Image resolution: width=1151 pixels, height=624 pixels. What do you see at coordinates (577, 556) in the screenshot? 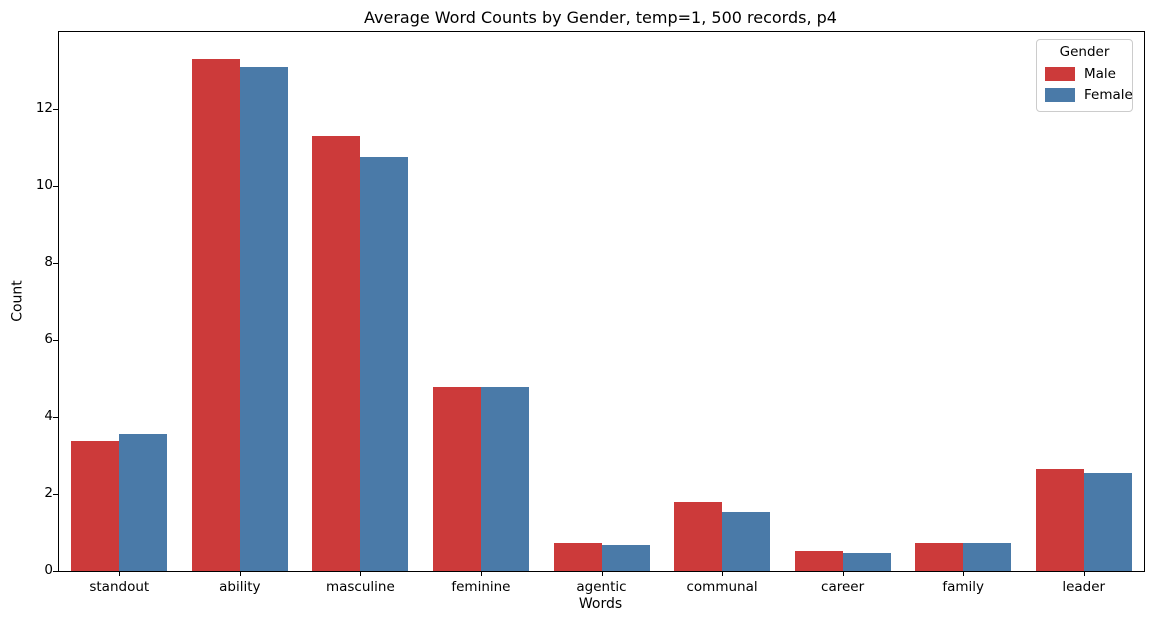
I see `bar-male-agentic` at bounding box center [577, 556].